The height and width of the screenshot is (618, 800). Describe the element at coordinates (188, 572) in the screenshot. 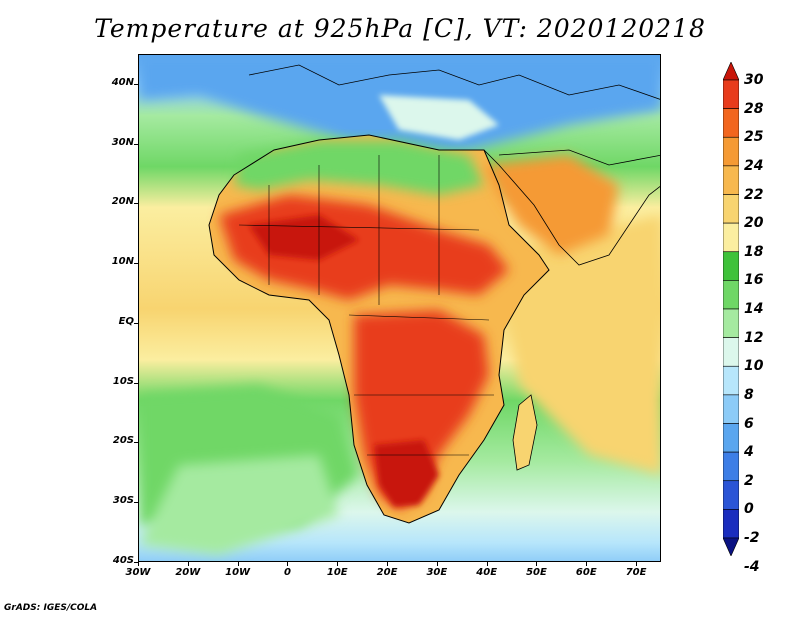

I see `lon-tick-label: 20W` at that location.